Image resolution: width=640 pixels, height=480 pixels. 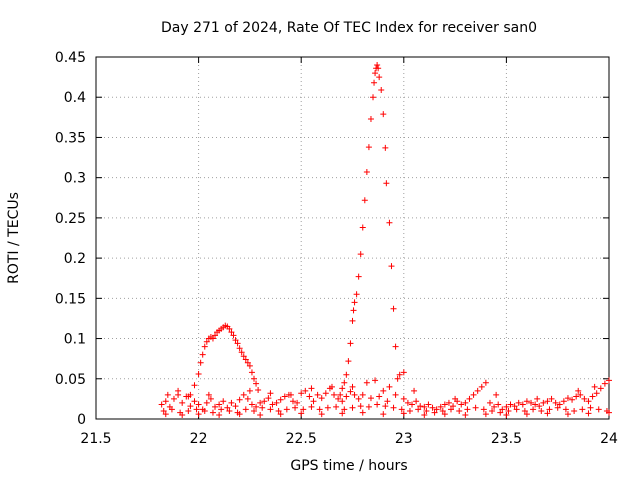 I want to click on y-tick-label: 0.45, so click(x=70, y=58).